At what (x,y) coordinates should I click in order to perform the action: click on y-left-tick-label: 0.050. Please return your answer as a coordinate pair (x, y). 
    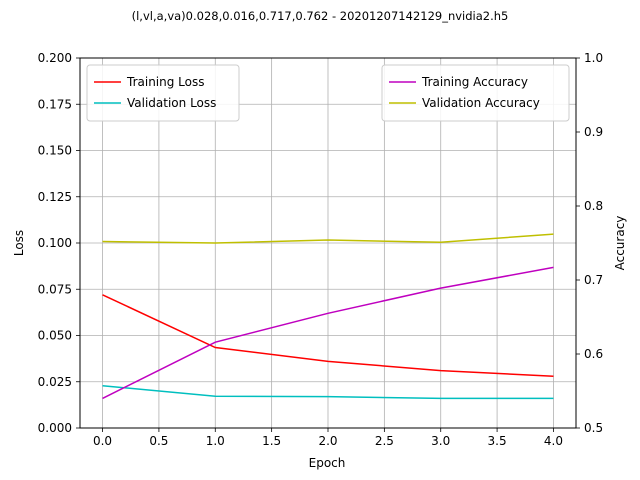
    Looking at the image, I should click on (55, 336).